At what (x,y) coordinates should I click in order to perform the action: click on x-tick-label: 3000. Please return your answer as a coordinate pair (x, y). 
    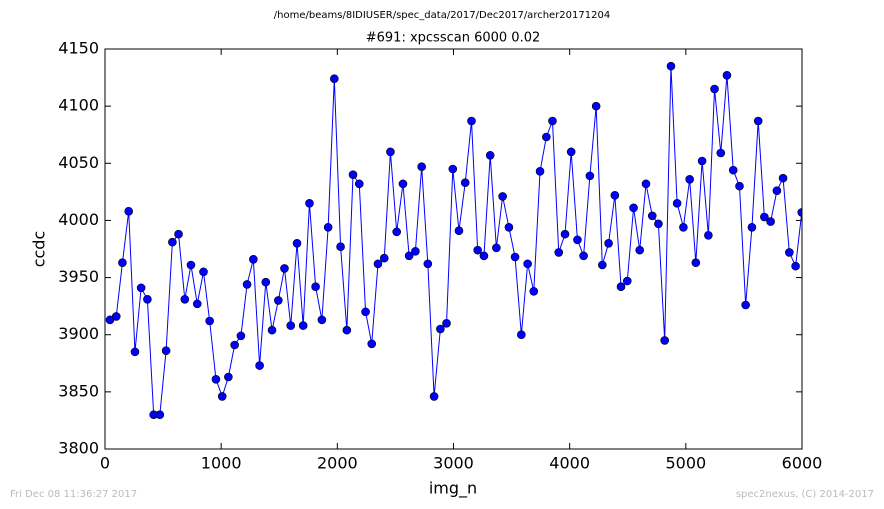
    Looking at the image, I should click on (453, 463).